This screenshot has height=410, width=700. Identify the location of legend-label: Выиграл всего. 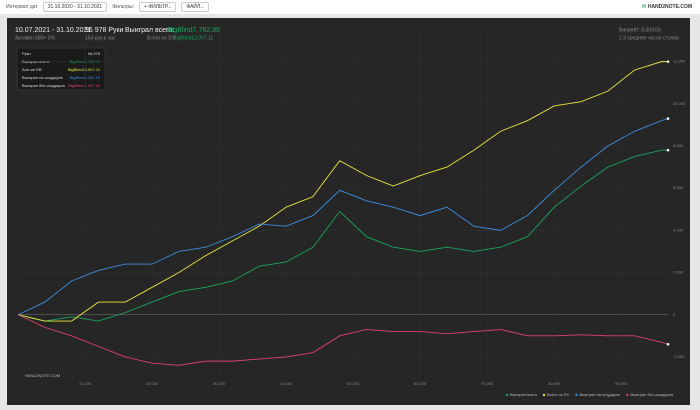
(524, 394).